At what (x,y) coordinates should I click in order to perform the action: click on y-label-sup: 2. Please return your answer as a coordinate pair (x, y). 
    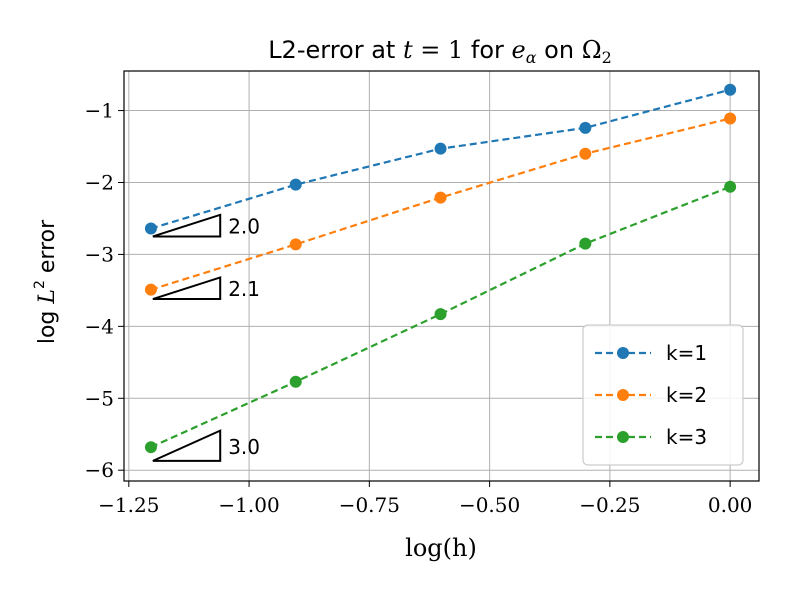
    Looking at the image, I should click on (40, 284).